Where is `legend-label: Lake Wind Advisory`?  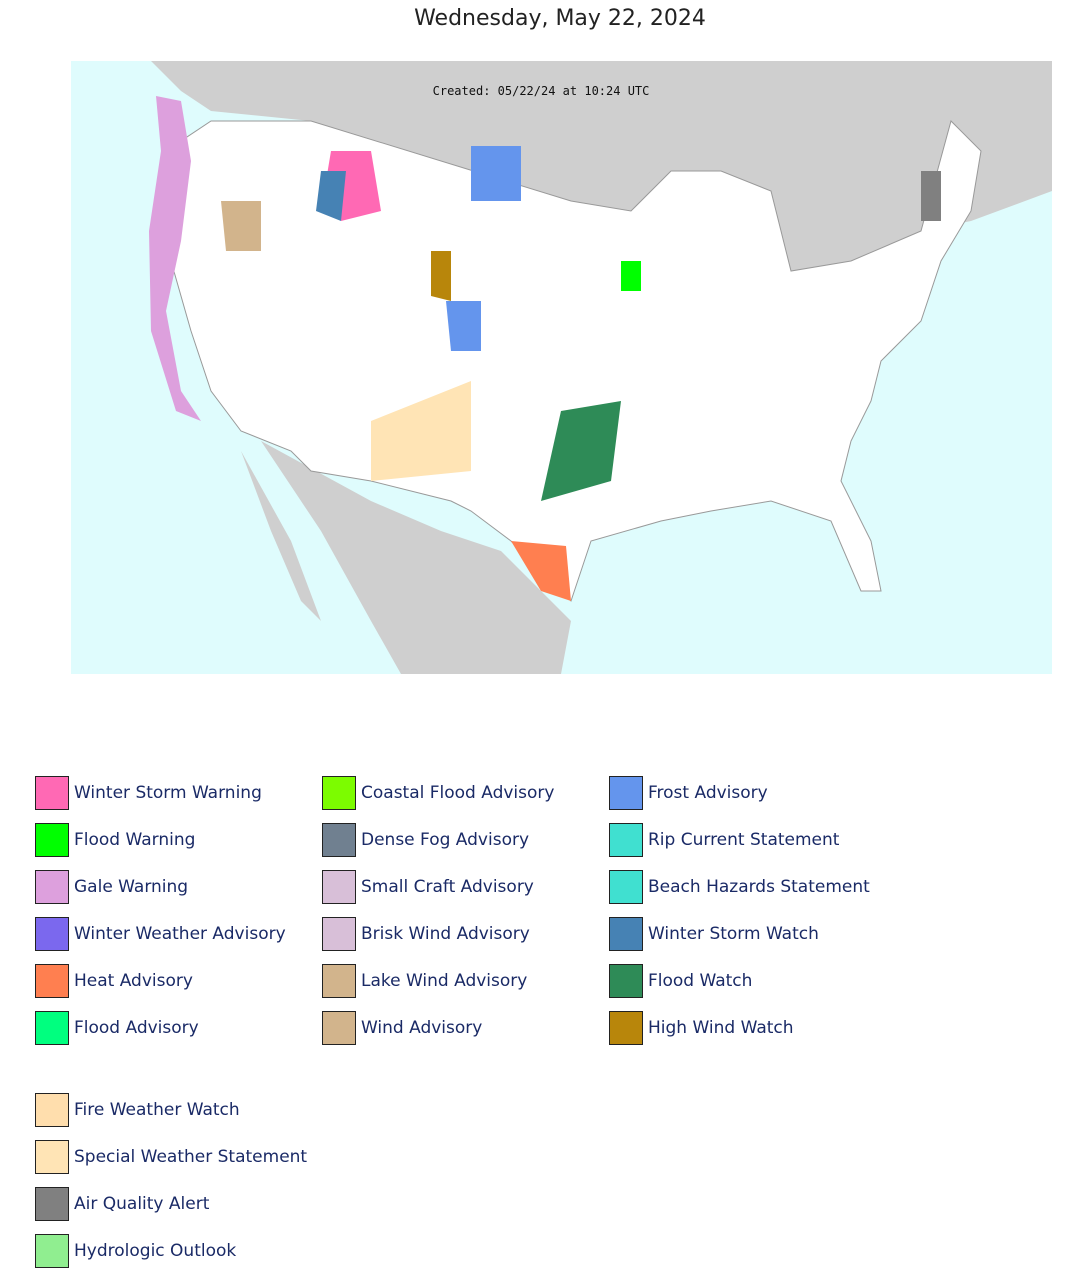 legend-label: Lake Wind Advisory is located at coordinates (444, 981).